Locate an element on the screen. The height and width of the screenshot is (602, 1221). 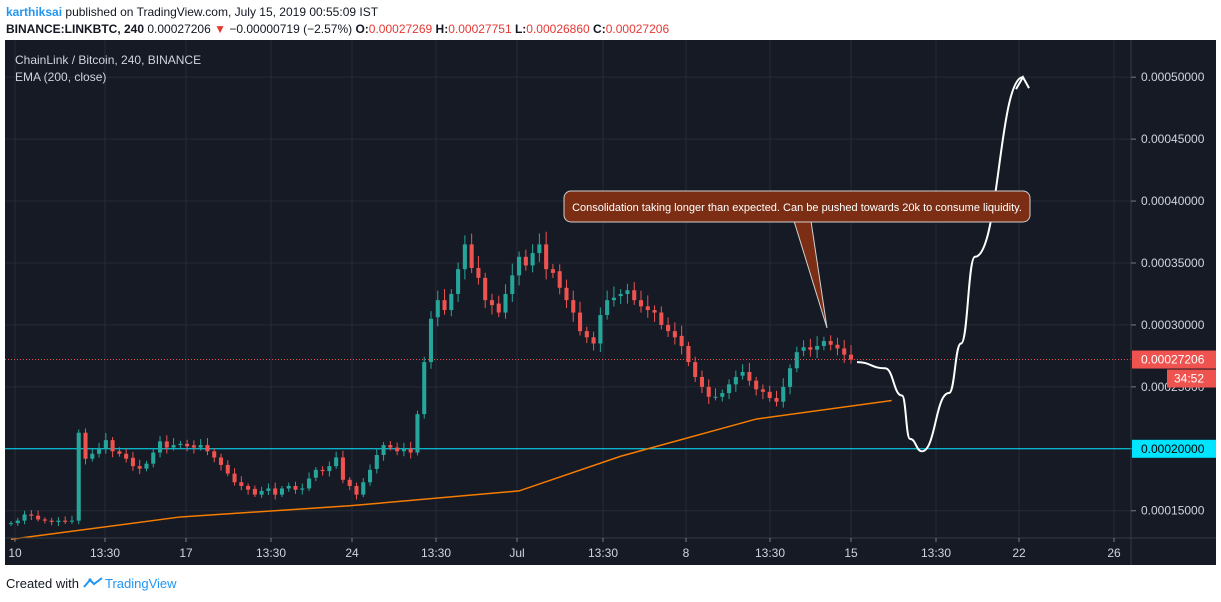
arrowhead-icon is located at coordinates (1022, 82).